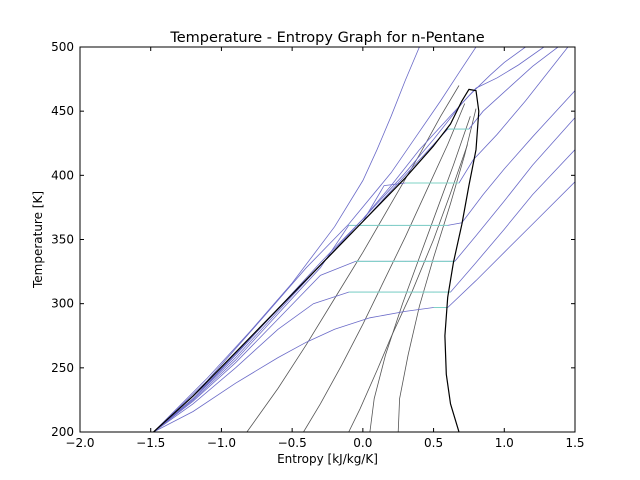 This screenshot has height=480, width=640. I want to click on y-tick-label: 500, so click(62, 47).